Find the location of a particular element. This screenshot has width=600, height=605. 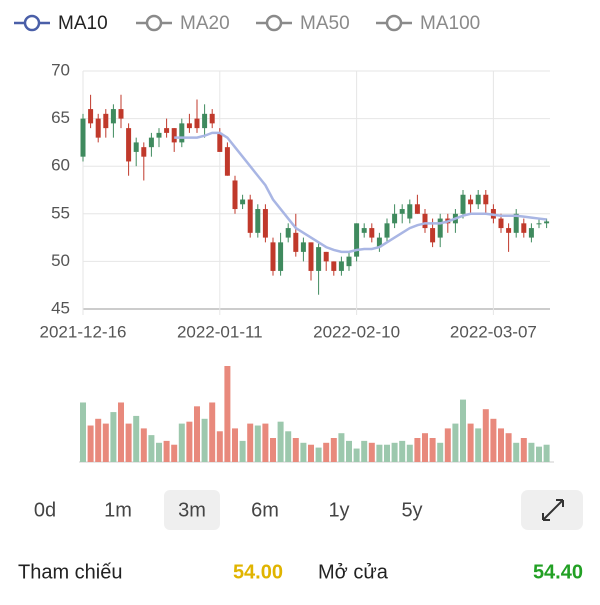

quote-value: 54.00 is located at coordinates (258, 572).